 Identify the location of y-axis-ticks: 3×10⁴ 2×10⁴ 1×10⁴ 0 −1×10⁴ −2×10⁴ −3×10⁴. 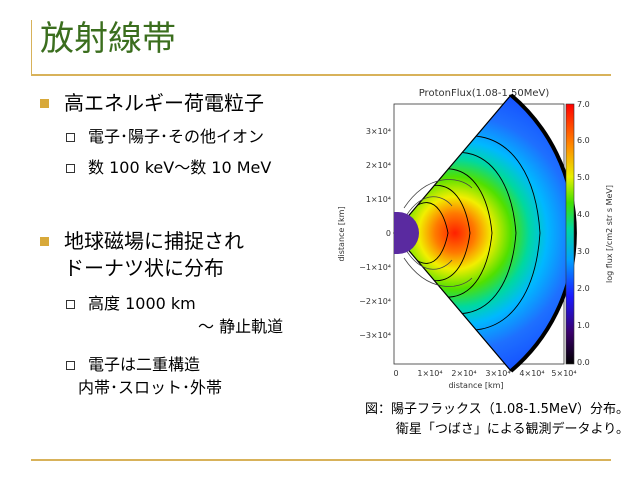
(375, 233).